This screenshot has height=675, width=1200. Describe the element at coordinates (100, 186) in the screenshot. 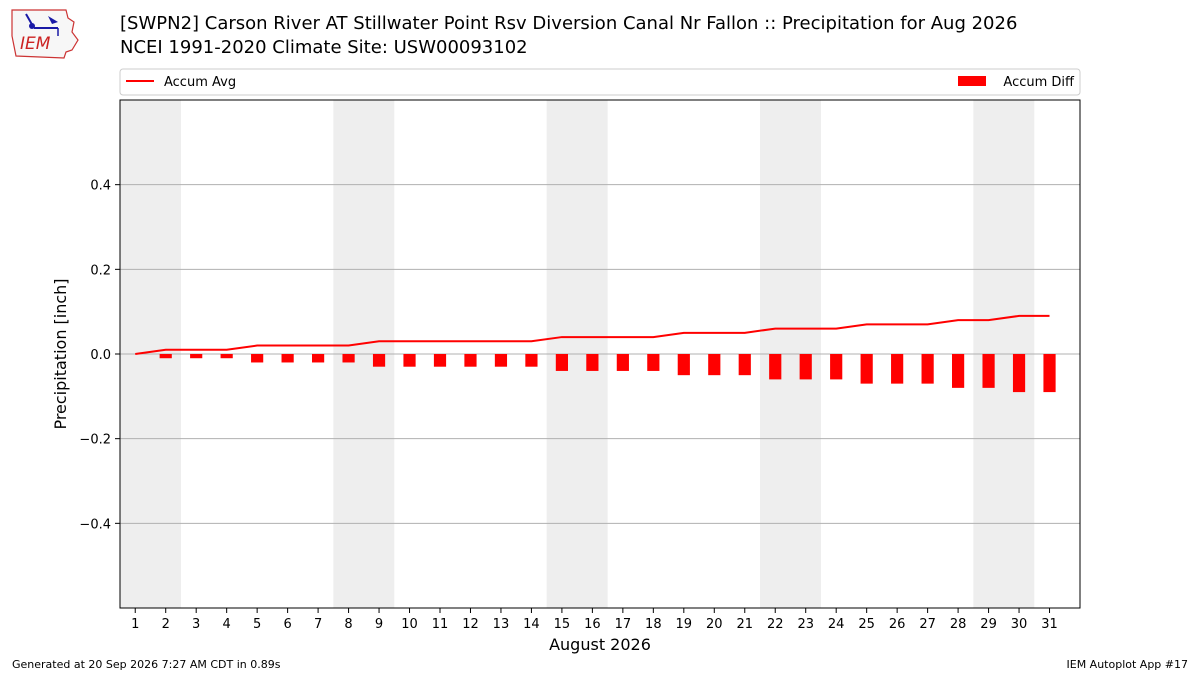

I see `y-tick-label: 0.4` at that location.